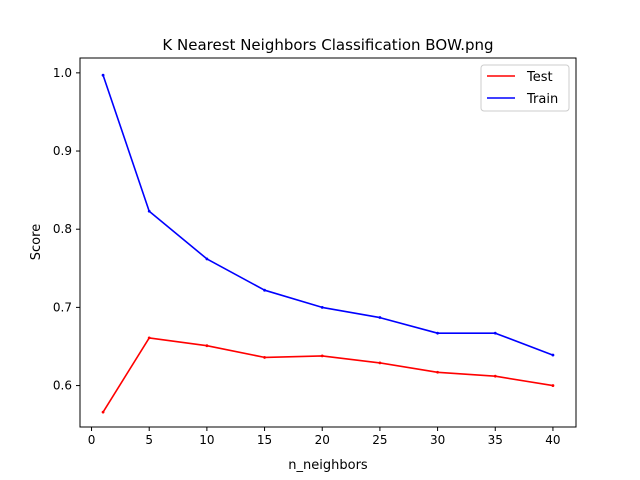  What do you see at coordinates (36, 242) in the screenshot?
I see `y-axis-label: Score` at bounding box center [36, 242].